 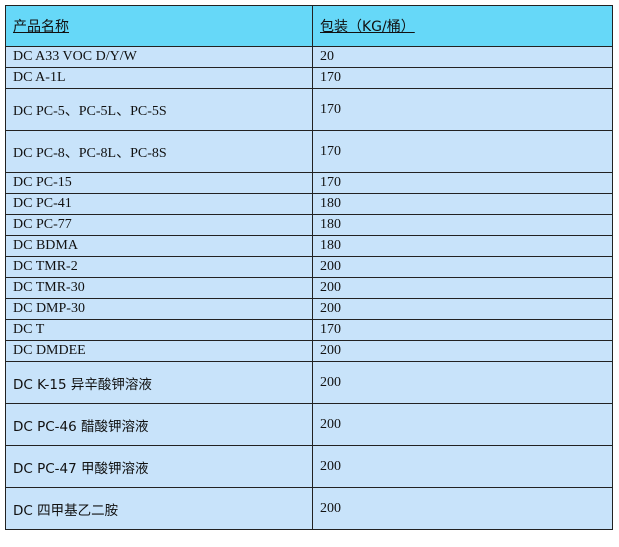 I want to click on product-name-cell: DC PC-8、PC-8L、PC-8S, so click(x=159, y=151).